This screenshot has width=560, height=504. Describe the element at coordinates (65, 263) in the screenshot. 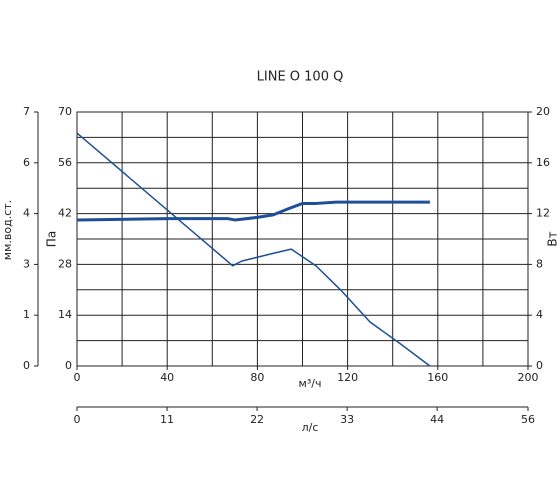

I see `y-tick-label: 28` at that location.